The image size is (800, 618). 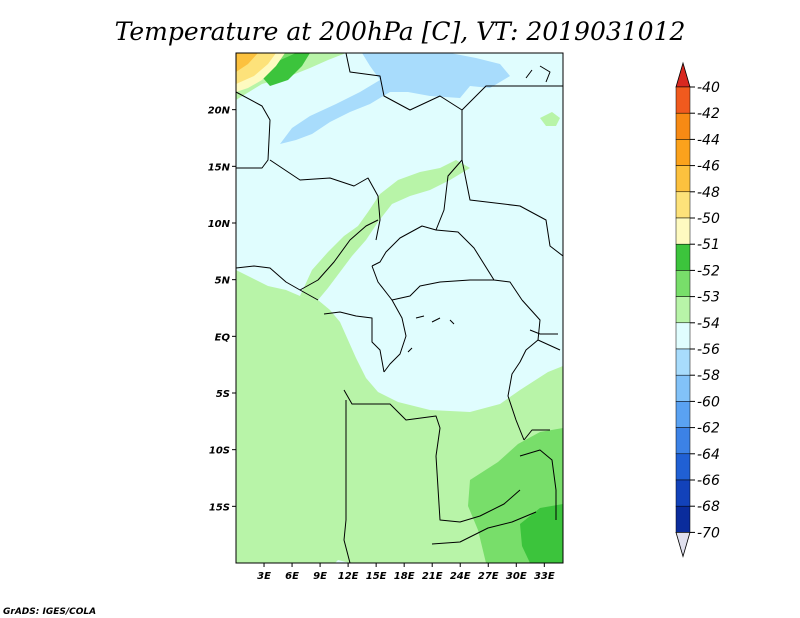 What do you see at coordinates (516, 576) in the screenshot?
I see `lon-label: 30E` at bounding box center [516, 576].